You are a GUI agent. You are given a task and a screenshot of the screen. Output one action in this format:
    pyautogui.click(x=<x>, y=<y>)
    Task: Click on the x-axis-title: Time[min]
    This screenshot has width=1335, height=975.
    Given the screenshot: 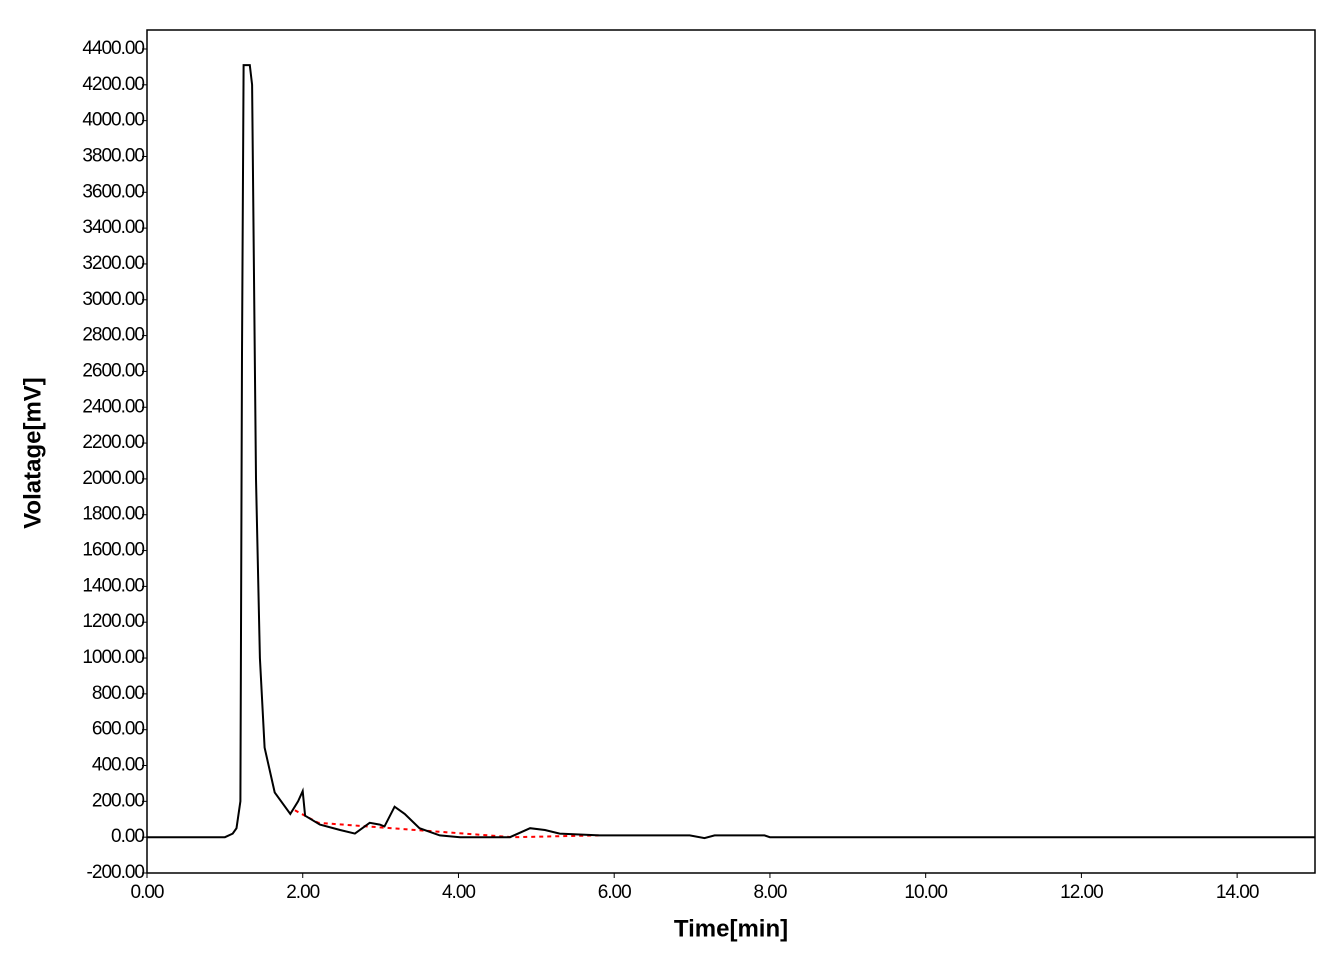 What is the action you would take?
    pyautogui.click(x=731, y=928)
    